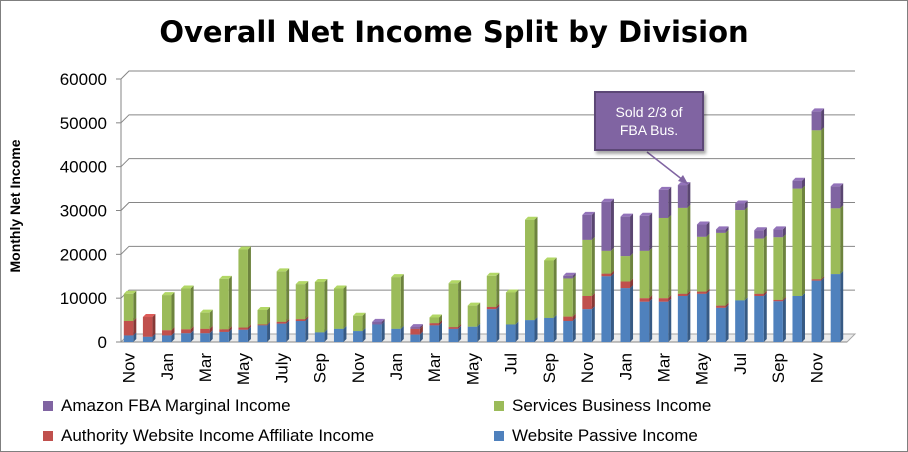 Image resolution: width=908 pixels, height=452 pixels. Describe the element at coordinates (434, 368) in the screenshot. I see `x-tick-label: Mar` at that location.